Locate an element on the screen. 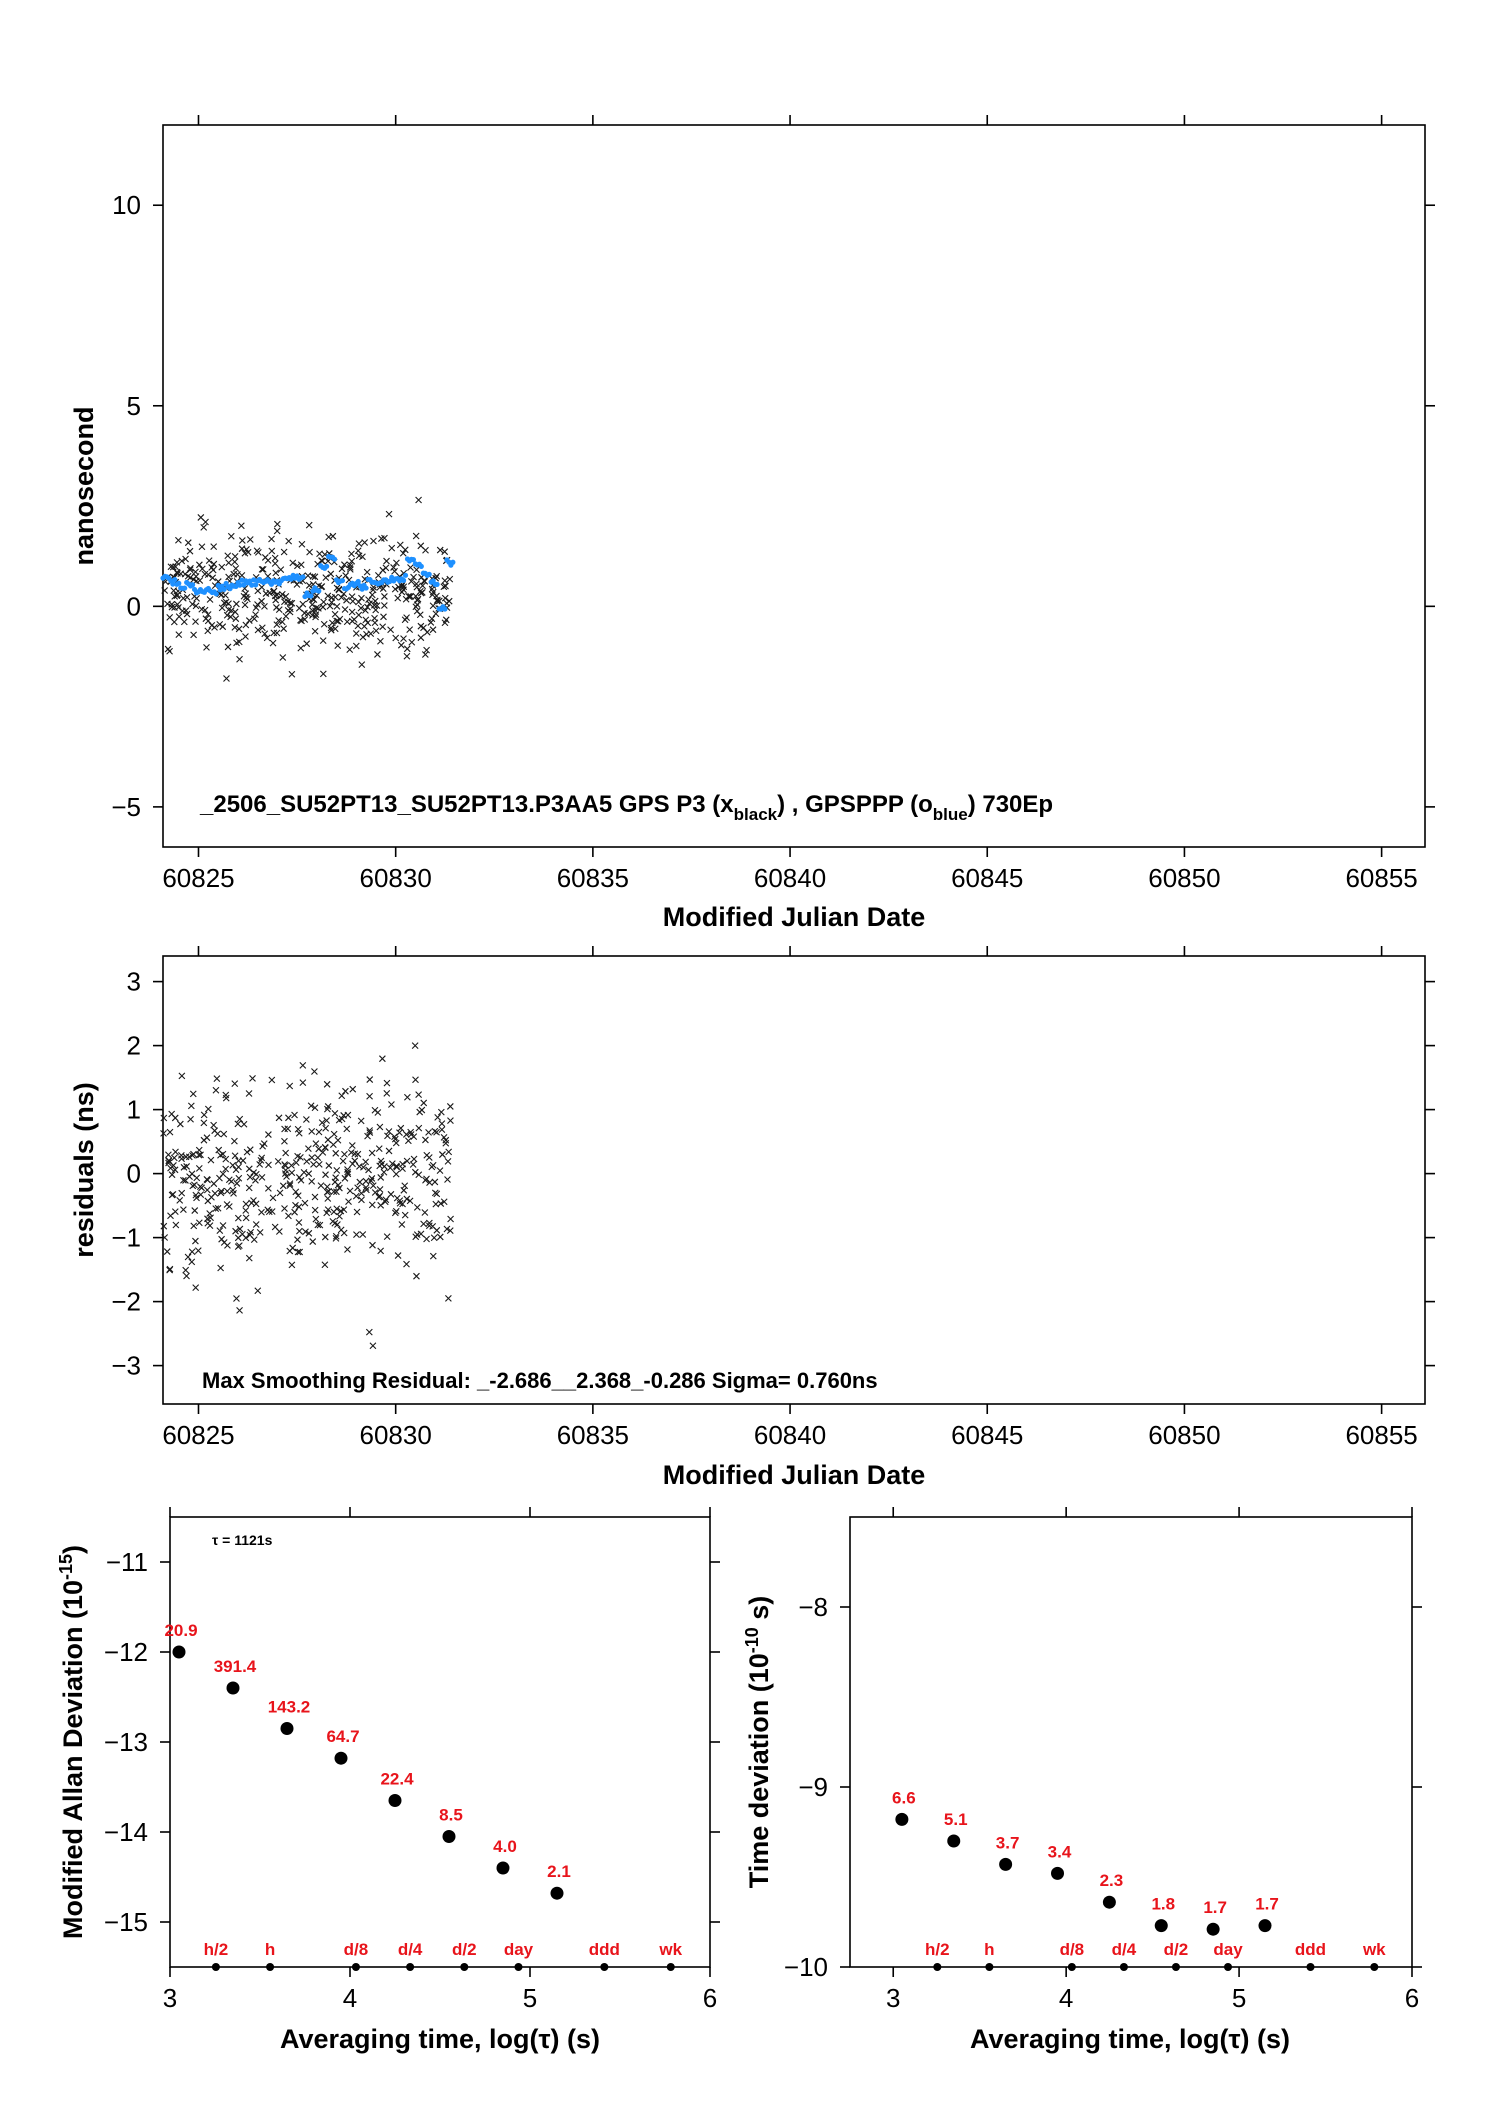 The height and width of the screenshot is (2105, 1488). point-label: 3.4 is located at coordinates (1060, 1851).